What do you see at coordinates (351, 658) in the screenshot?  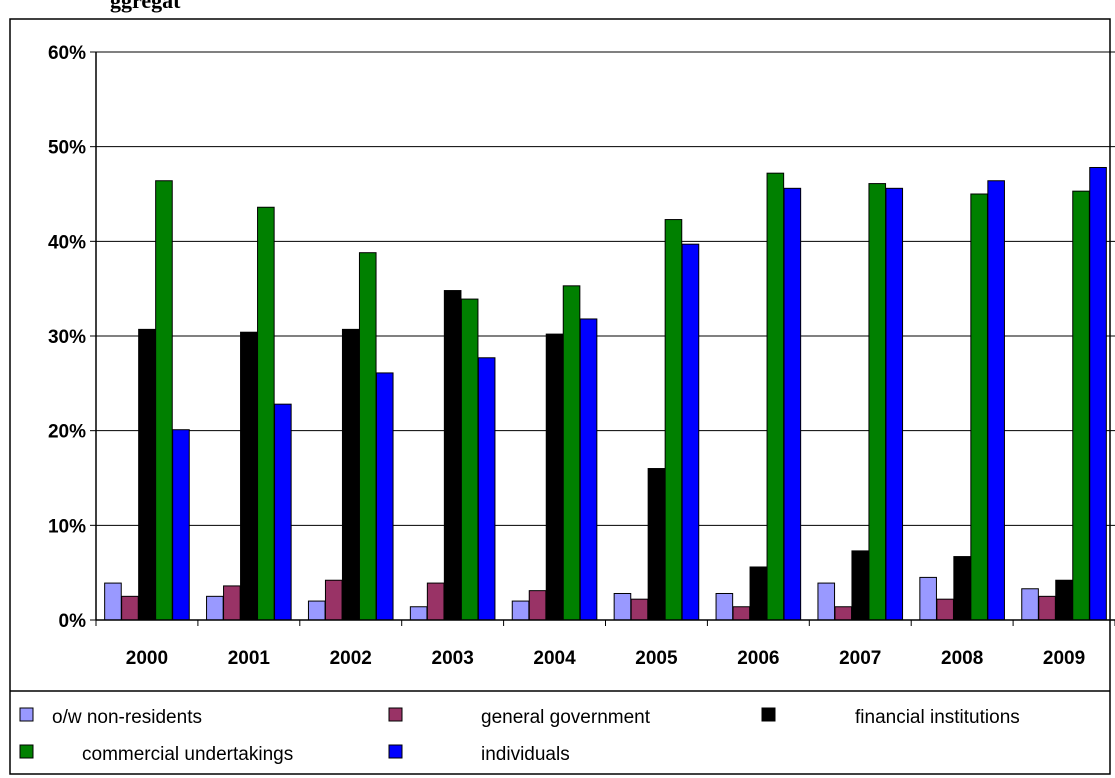 I see `x-tick-label: 2002` at bounding box center [351, 658].